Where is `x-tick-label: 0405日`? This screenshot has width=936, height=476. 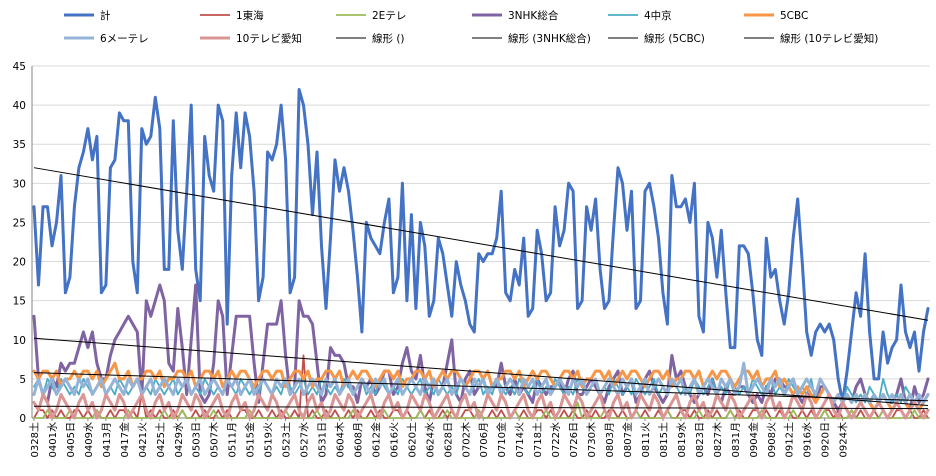 x-tick-label: 0405日 is located at coordinates (71, 439).